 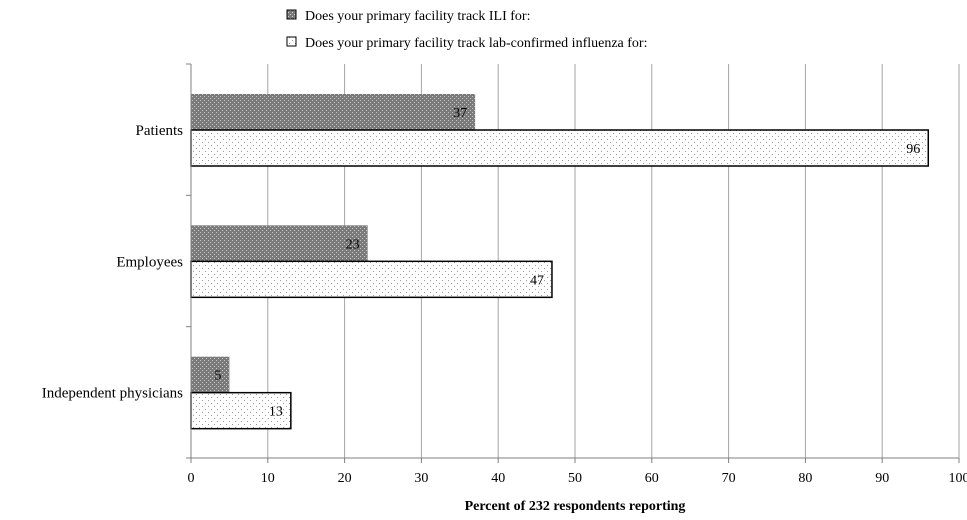 I want to click on x-tick-label: 100, so click(x=958, y=478).